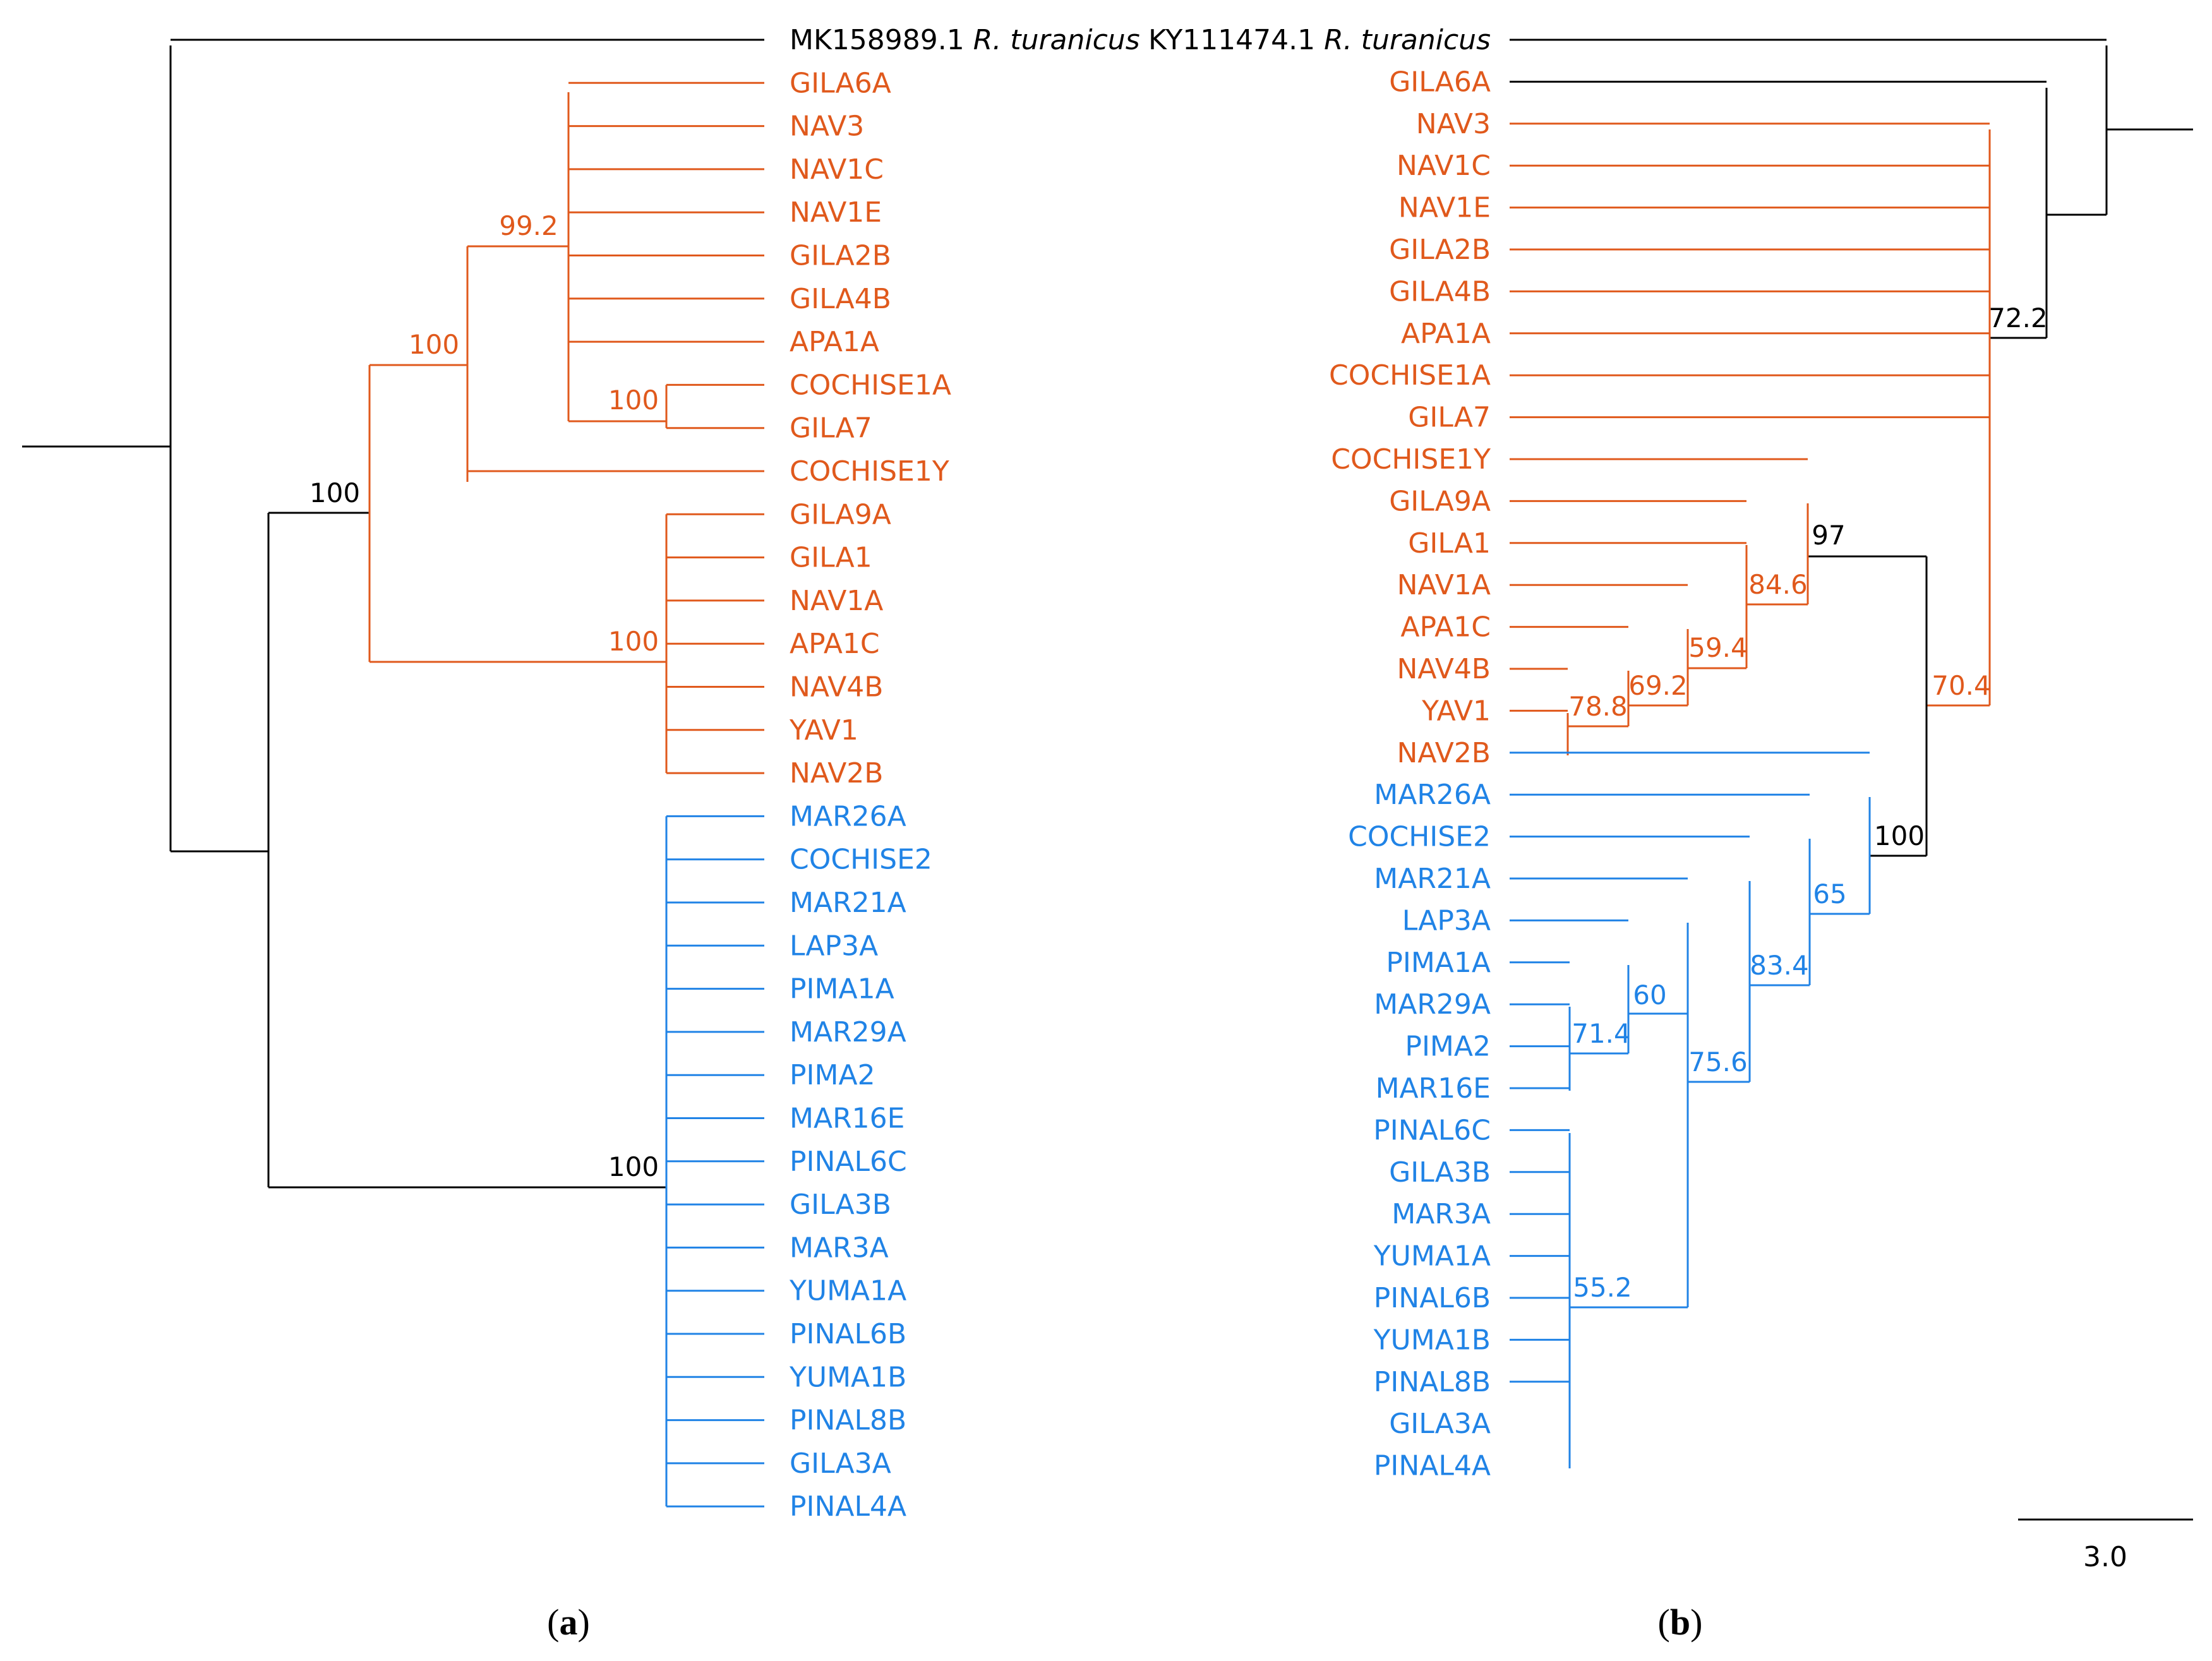 This screenshot has height=1661, width=2212. Describe the element at coordinates (1961, 686) in the screenshot. I see `support-value: 70.4` at that location.